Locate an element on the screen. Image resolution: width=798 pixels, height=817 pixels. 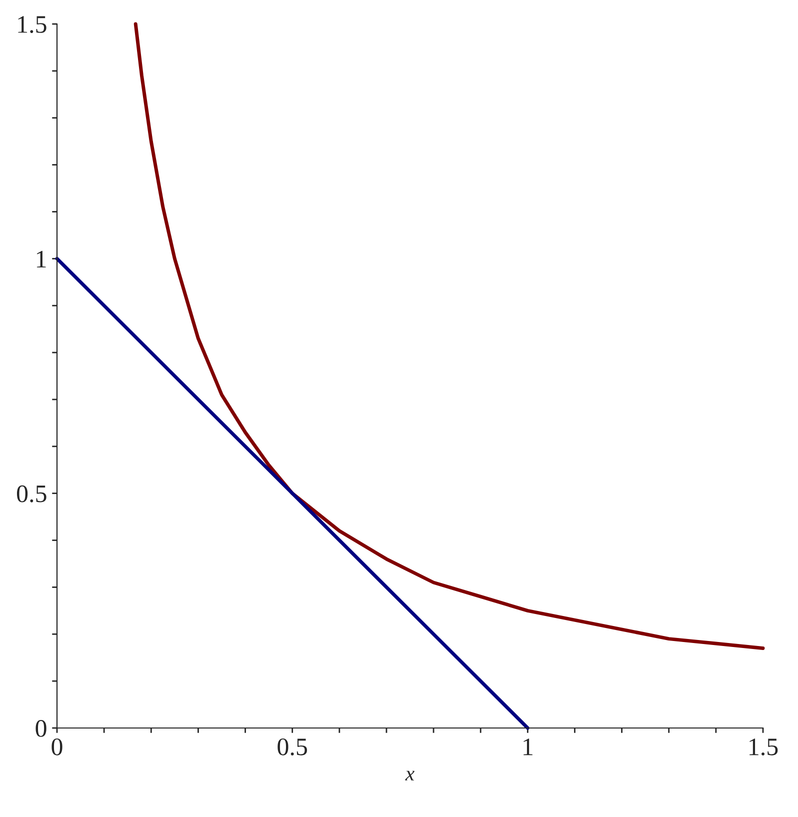
x-tick-label: 1.5 is located at coordinates (764, 747).